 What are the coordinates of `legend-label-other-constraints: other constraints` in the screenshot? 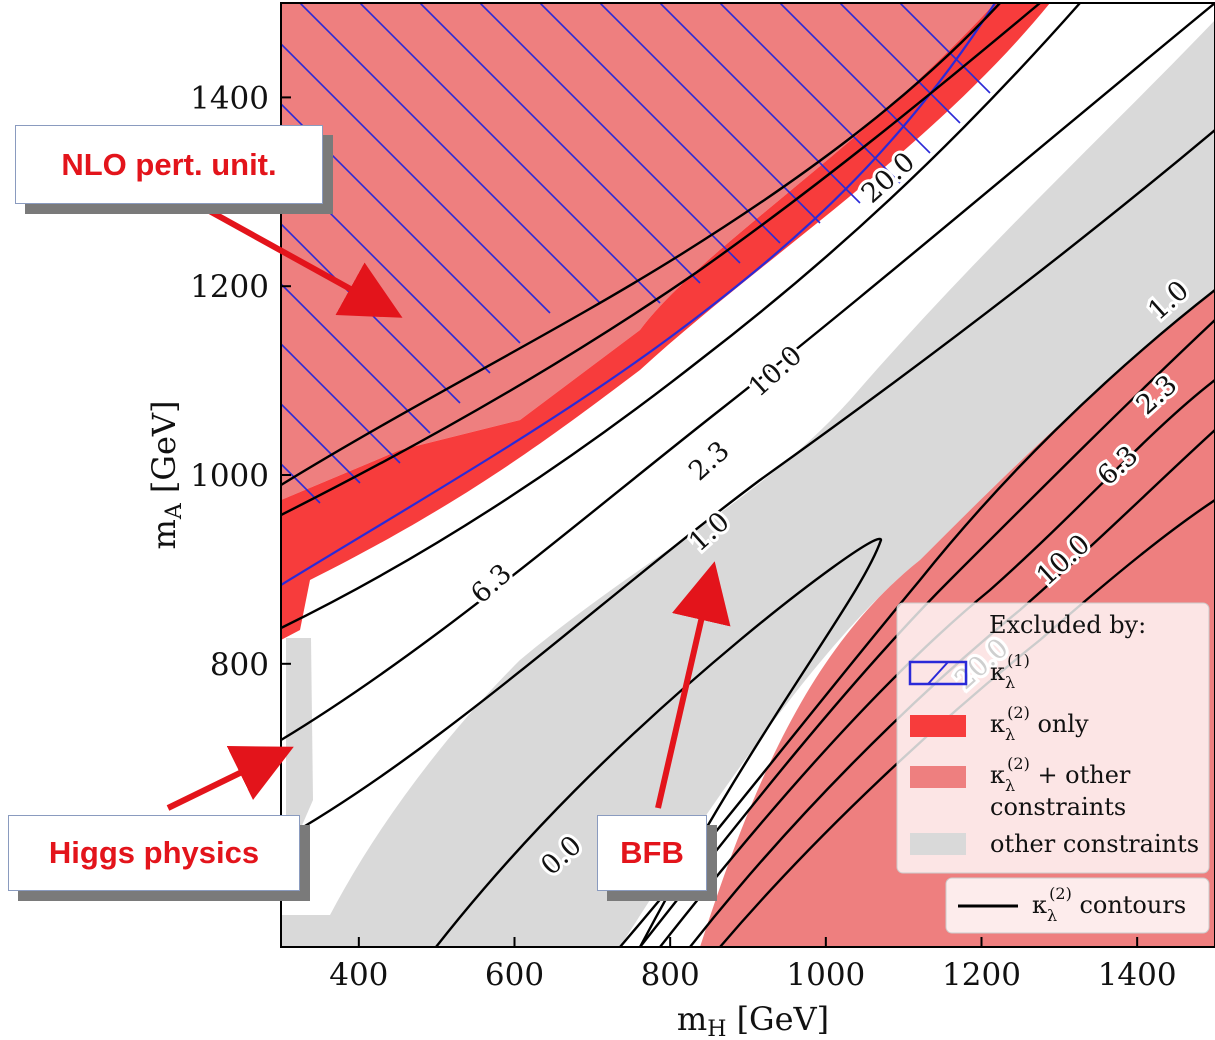 It's located at (1094, 844).